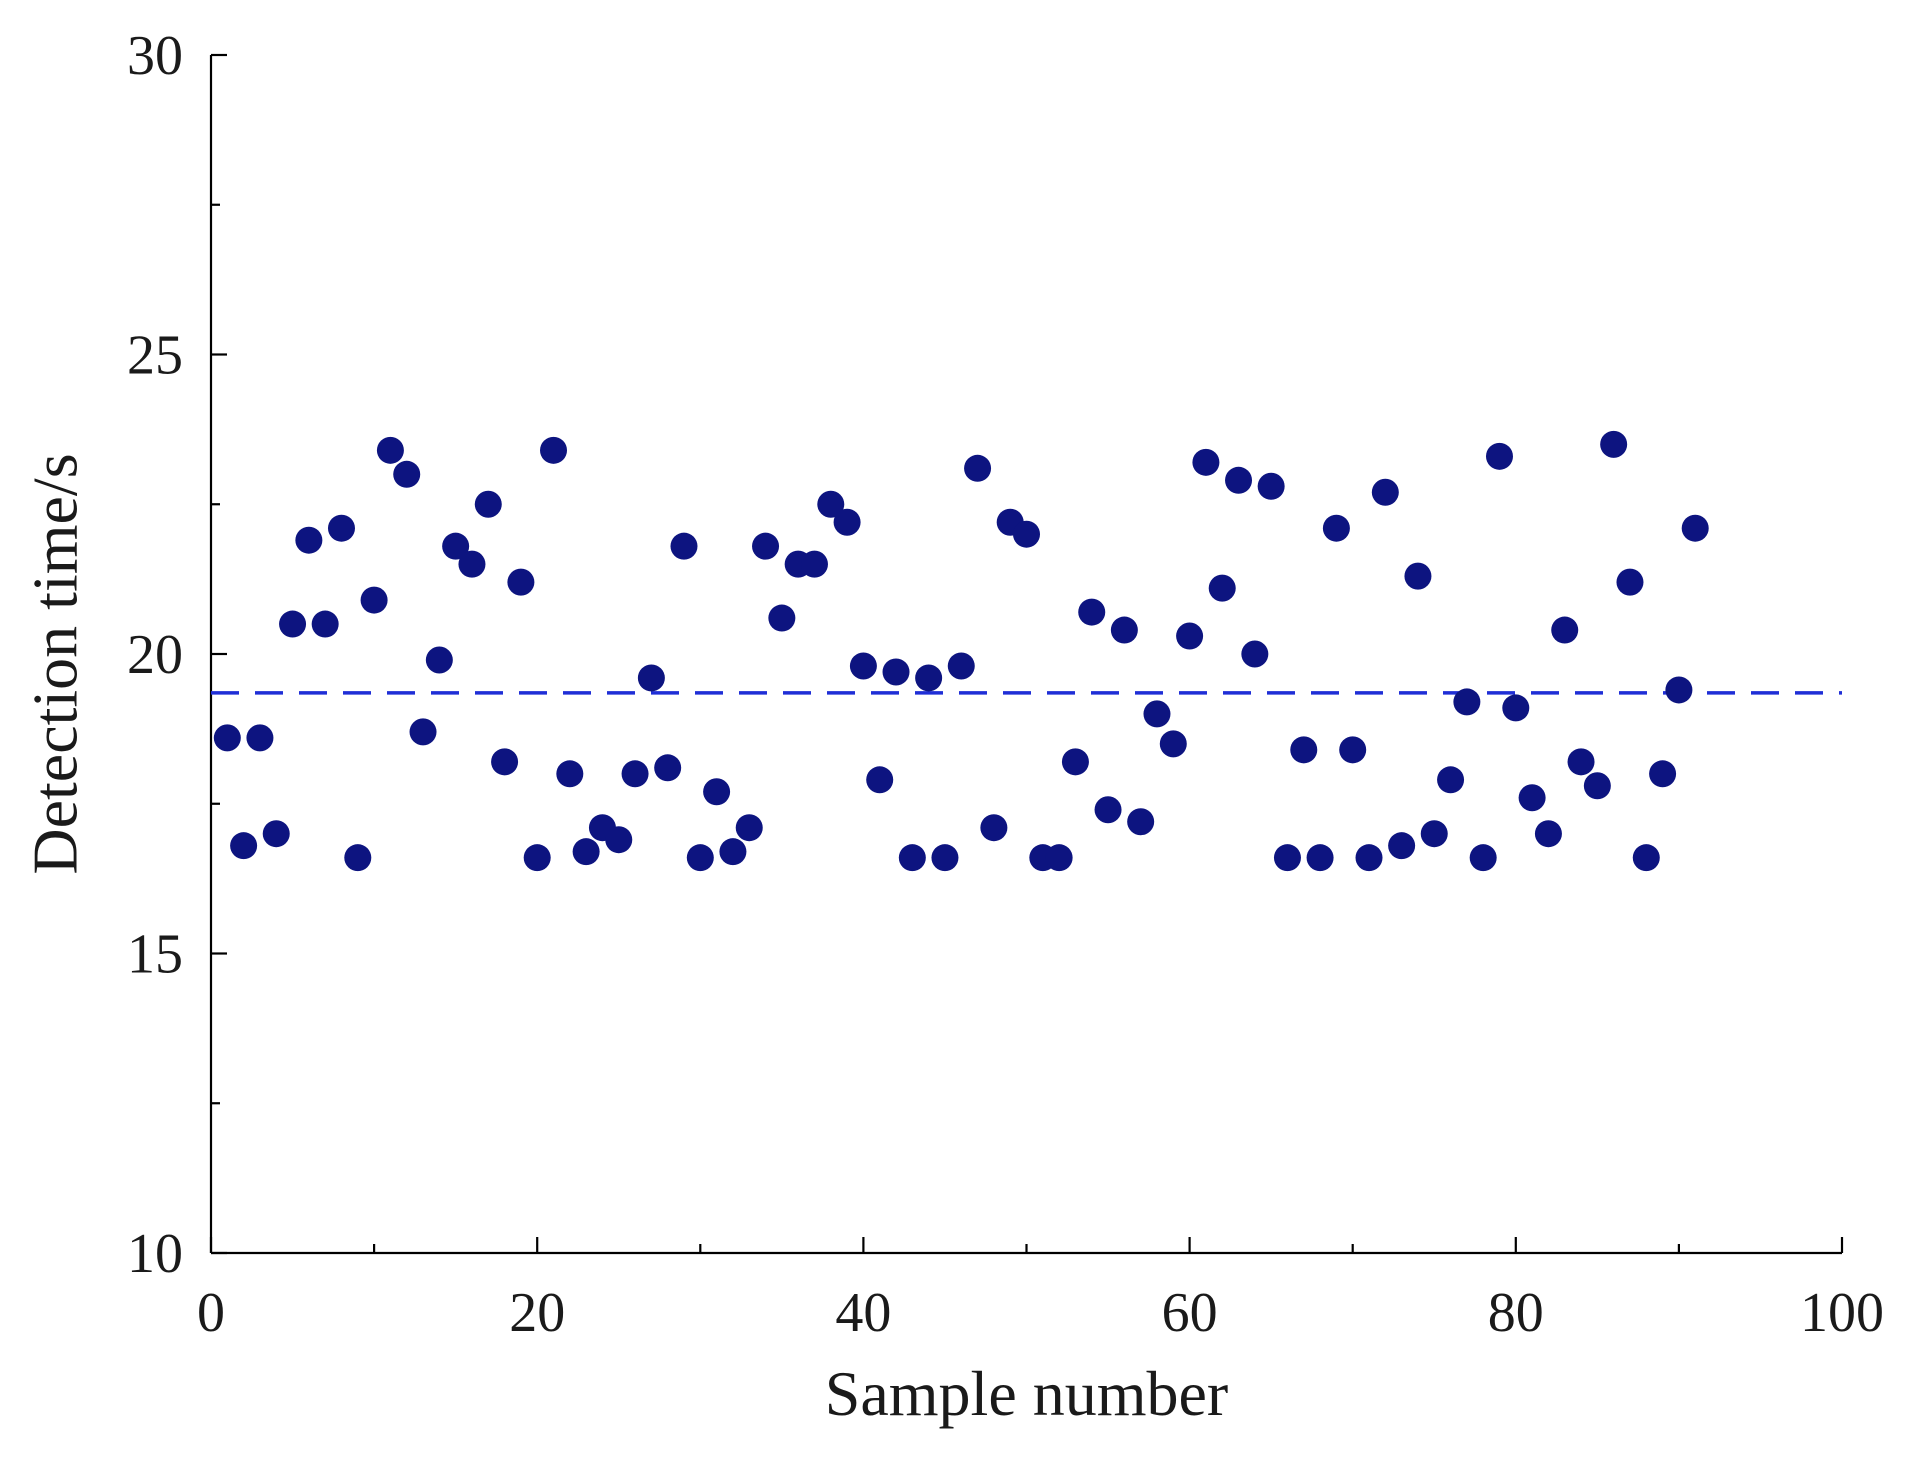  I want to click on y-axis-title: Detection time/s, so click(55, 663).